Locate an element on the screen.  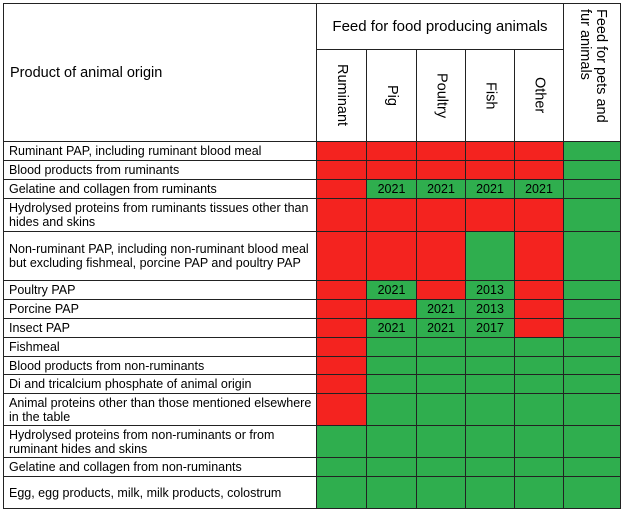
column-header-fish: Fish is located at coordinates (490, 95).